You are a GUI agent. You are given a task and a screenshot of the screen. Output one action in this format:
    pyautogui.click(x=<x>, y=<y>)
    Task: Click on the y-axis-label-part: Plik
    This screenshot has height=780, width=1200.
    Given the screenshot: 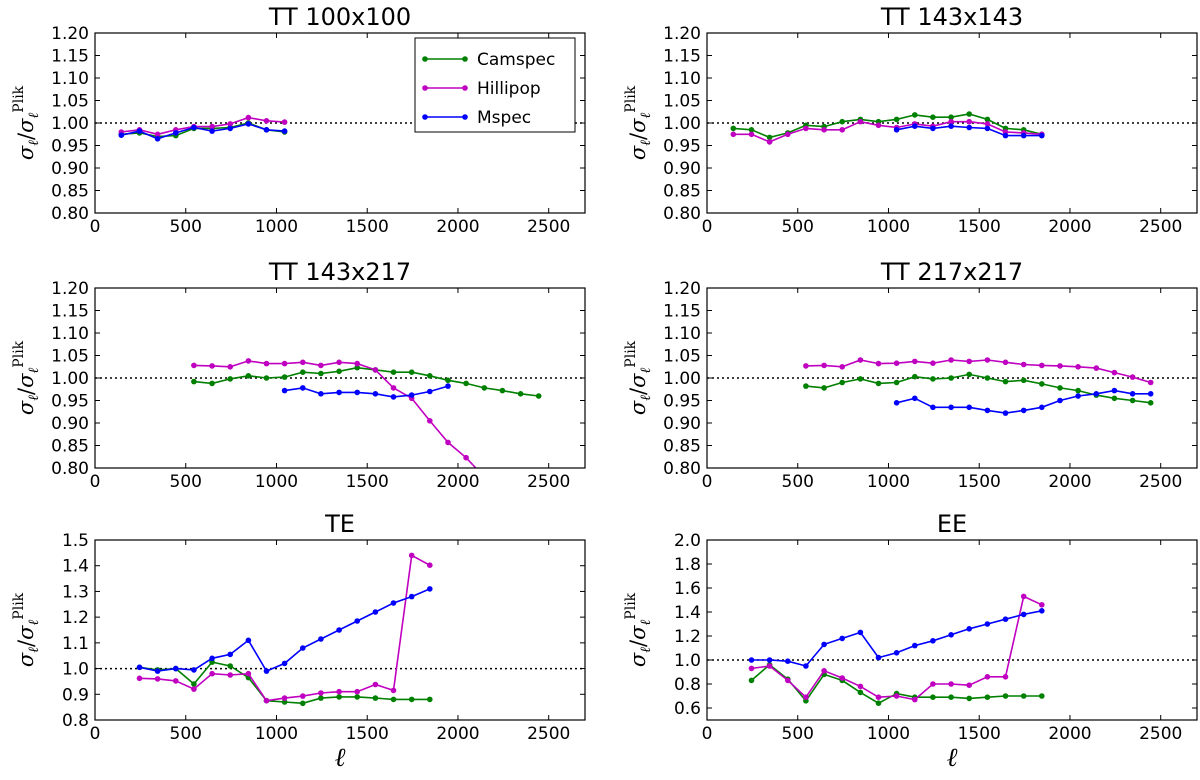 What is the action you would take?
    pyautogui.click(x=631, y=605)
    